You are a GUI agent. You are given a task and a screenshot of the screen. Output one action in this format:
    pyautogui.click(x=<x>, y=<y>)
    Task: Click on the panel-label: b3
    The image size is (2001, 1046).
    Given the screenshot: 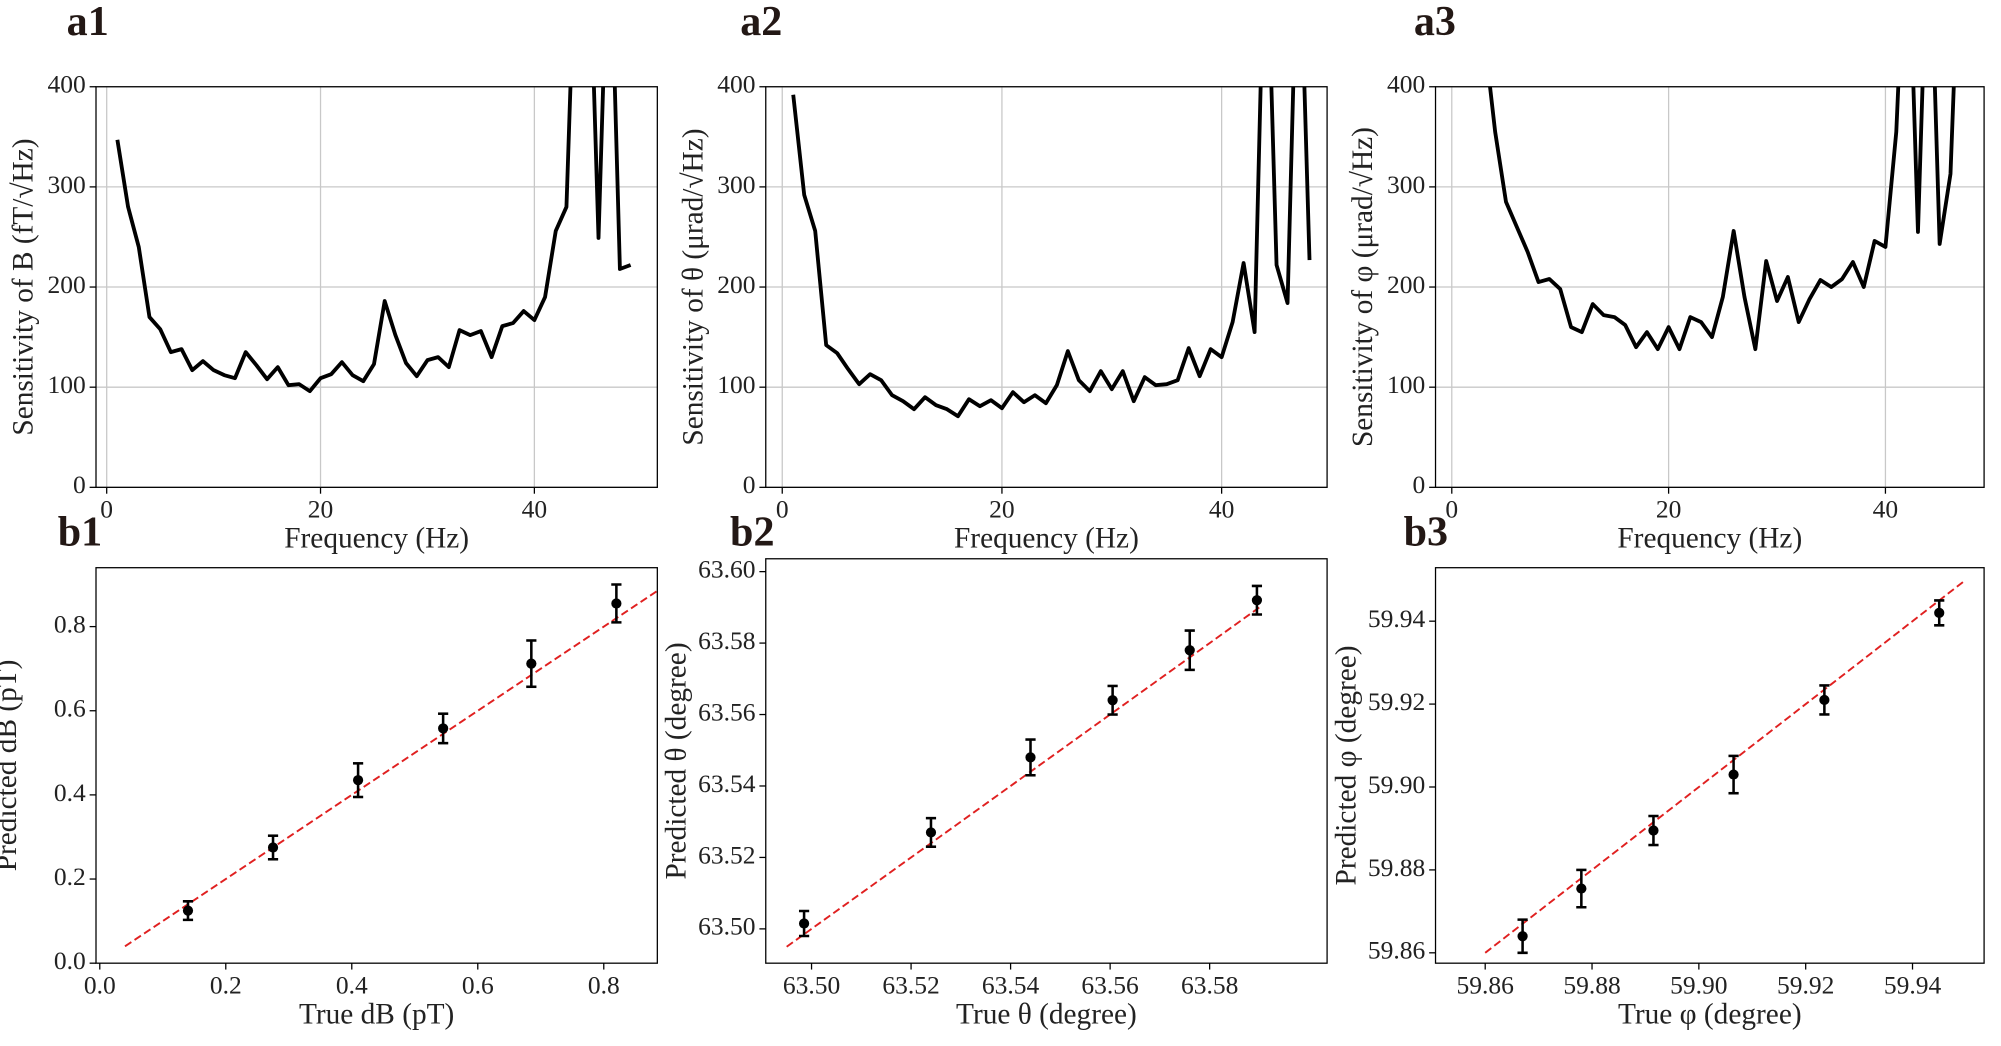 What is the action you would take?
    pyautogui.click(x=1426, y=531)
    